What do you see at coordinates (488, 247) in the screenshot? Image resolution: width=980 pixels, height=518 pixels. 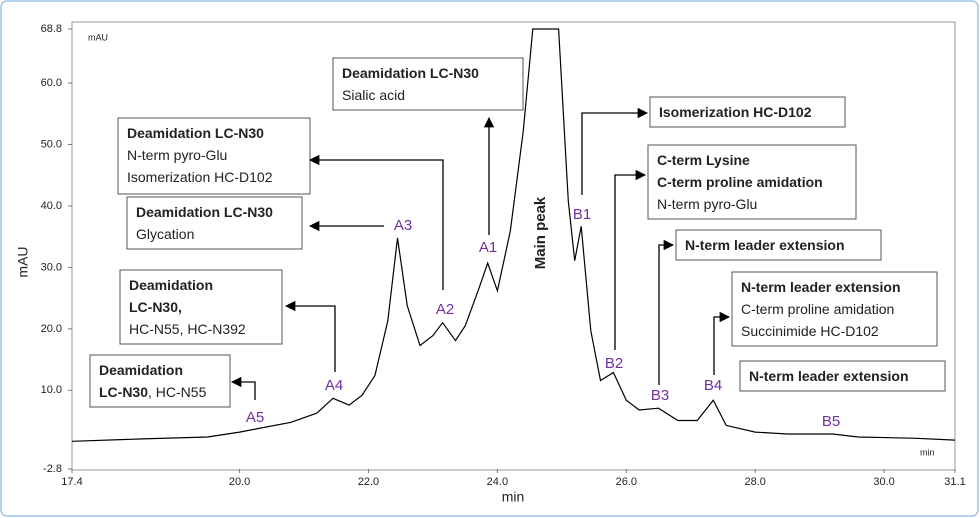 I see `peak-label: A1` at bounding box center [488, 247].